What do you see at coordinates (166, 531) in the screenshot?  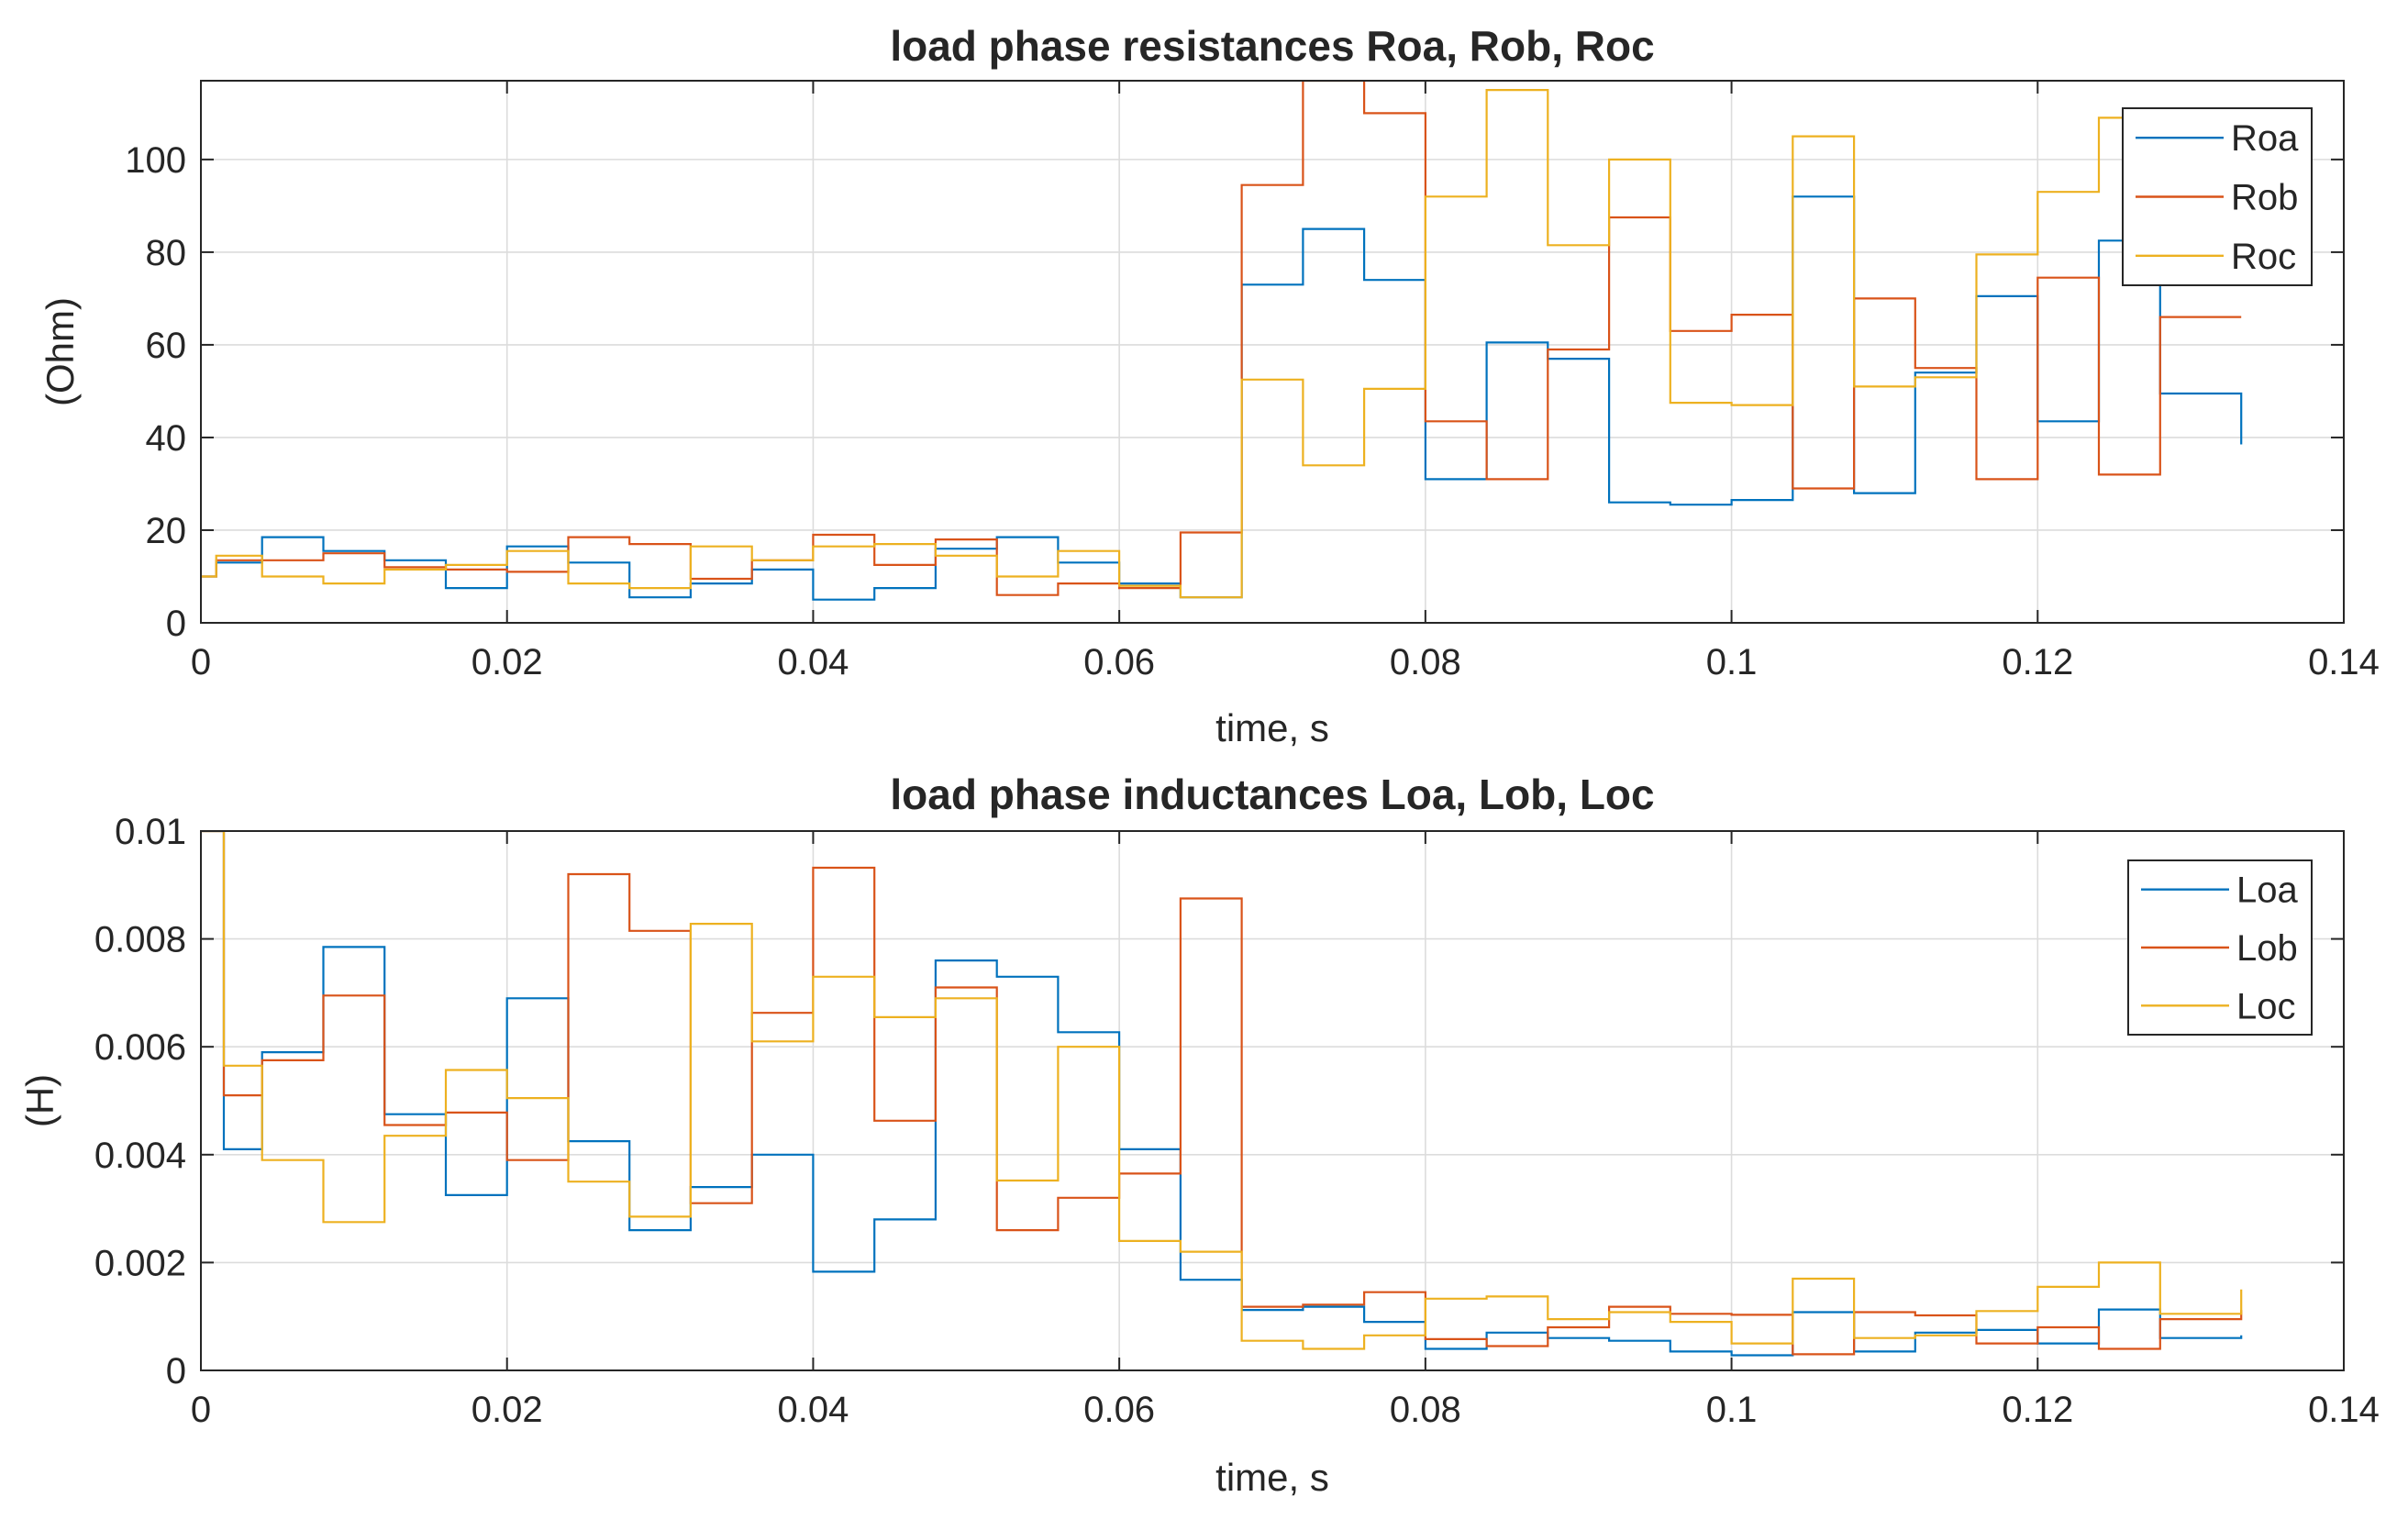 I see `y-tick-label: 20` at bounding box center [166, 531].